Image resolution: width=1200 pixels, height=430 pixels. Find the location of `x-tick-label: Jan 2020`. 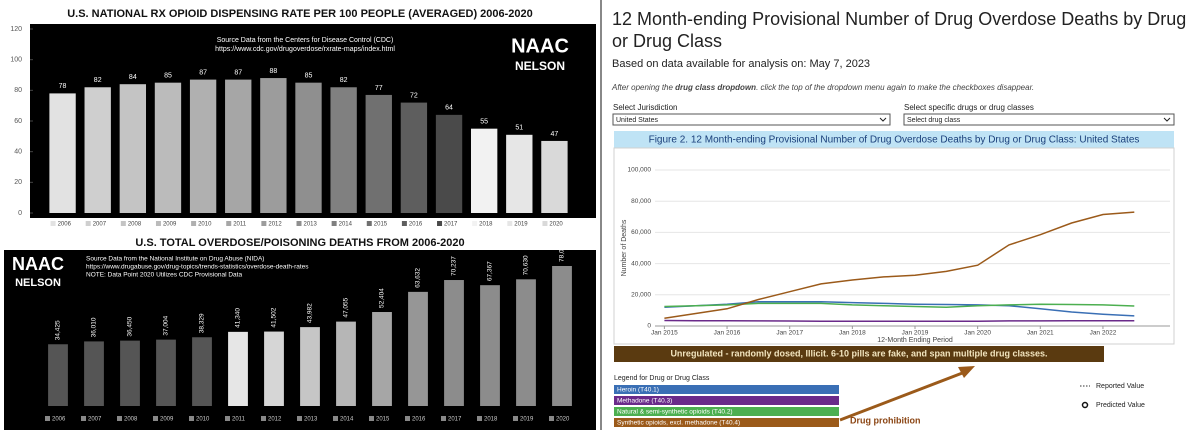

x-tick-label: Jan 2020 is located at coordinates (977, 333).